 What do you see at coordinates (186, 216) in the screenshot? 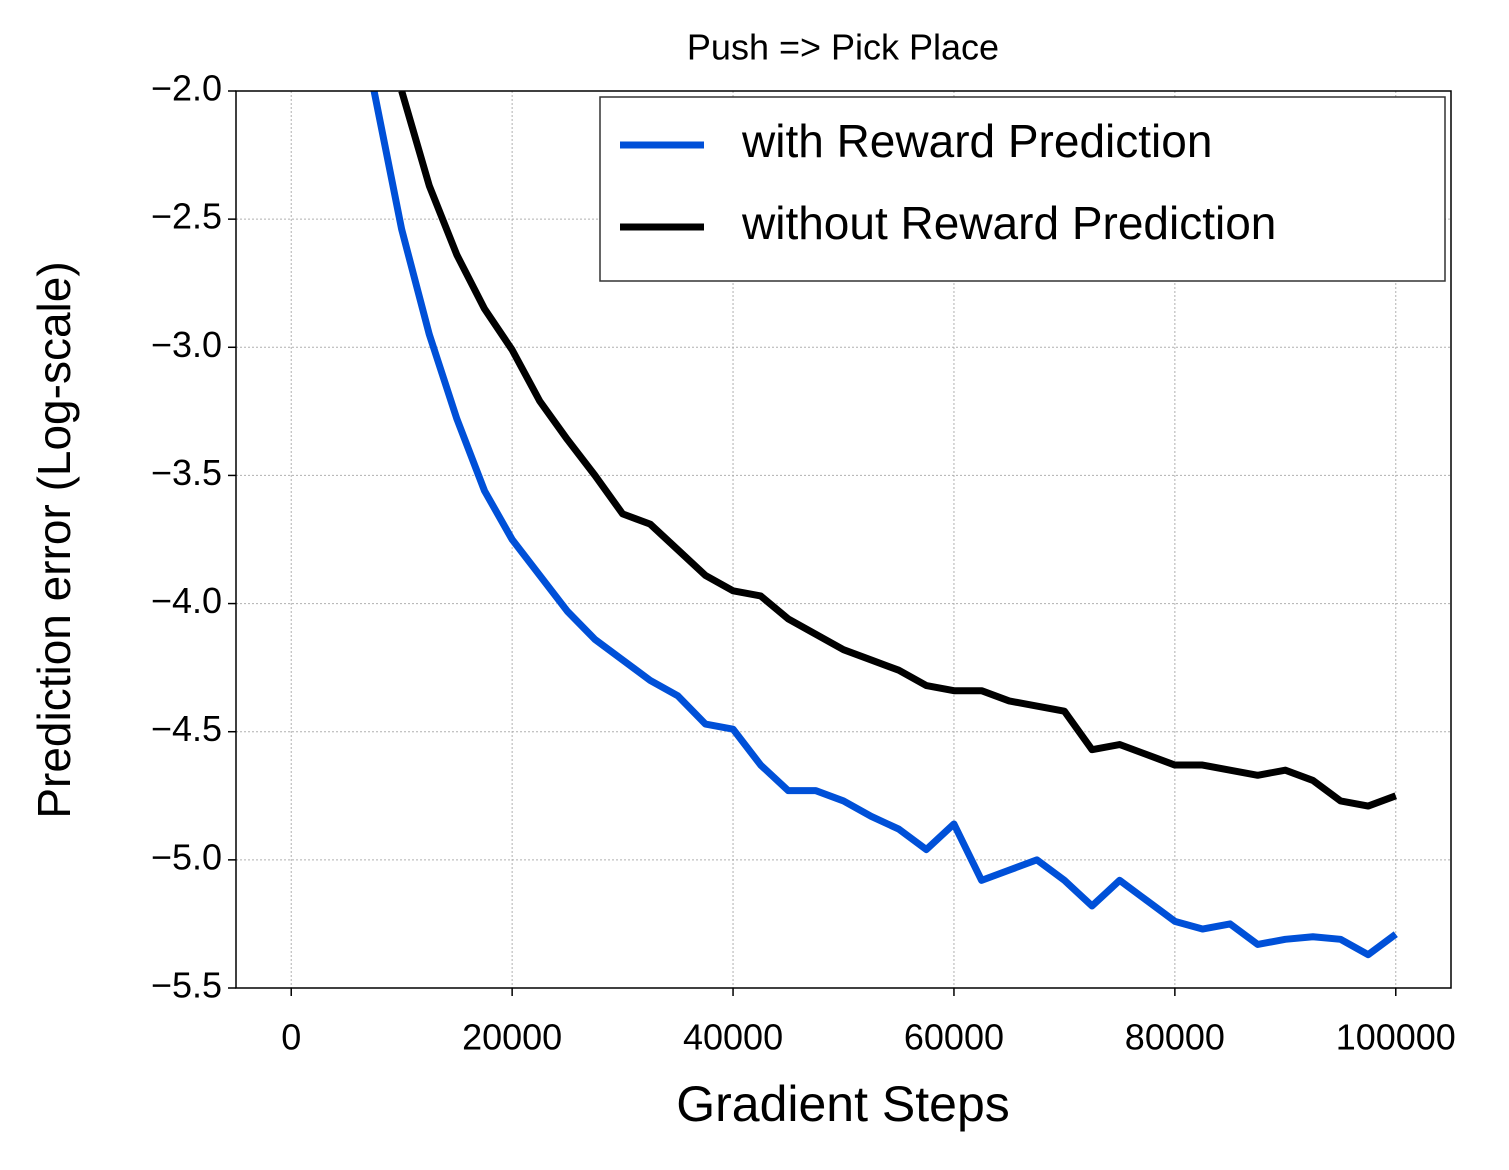
I see `y-tick-label: −2.5` at bounding box center [186, 216].